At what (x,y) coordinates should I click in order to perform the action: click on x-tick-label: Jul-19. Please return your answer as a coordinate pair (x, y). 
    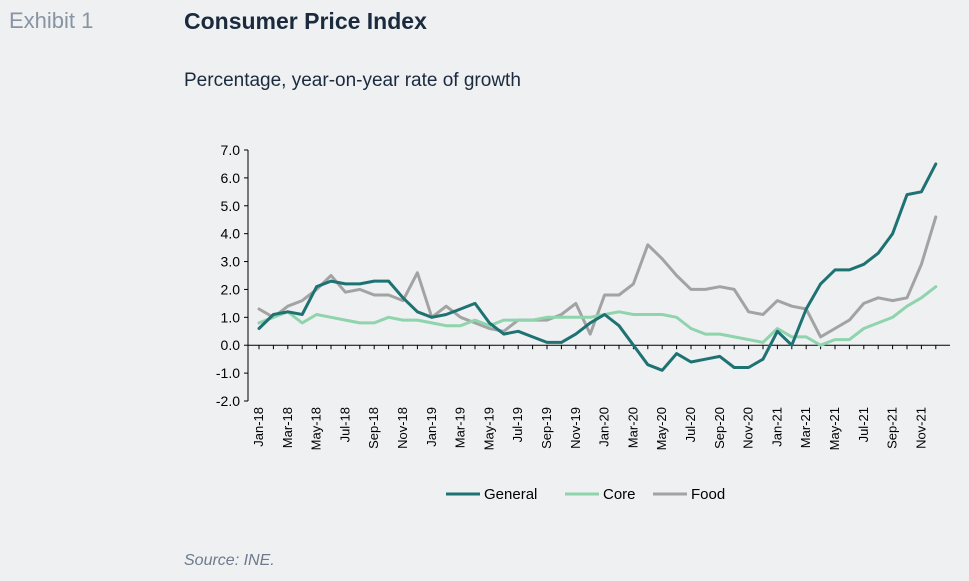
    Looking at the image, I should click on (517, 424).